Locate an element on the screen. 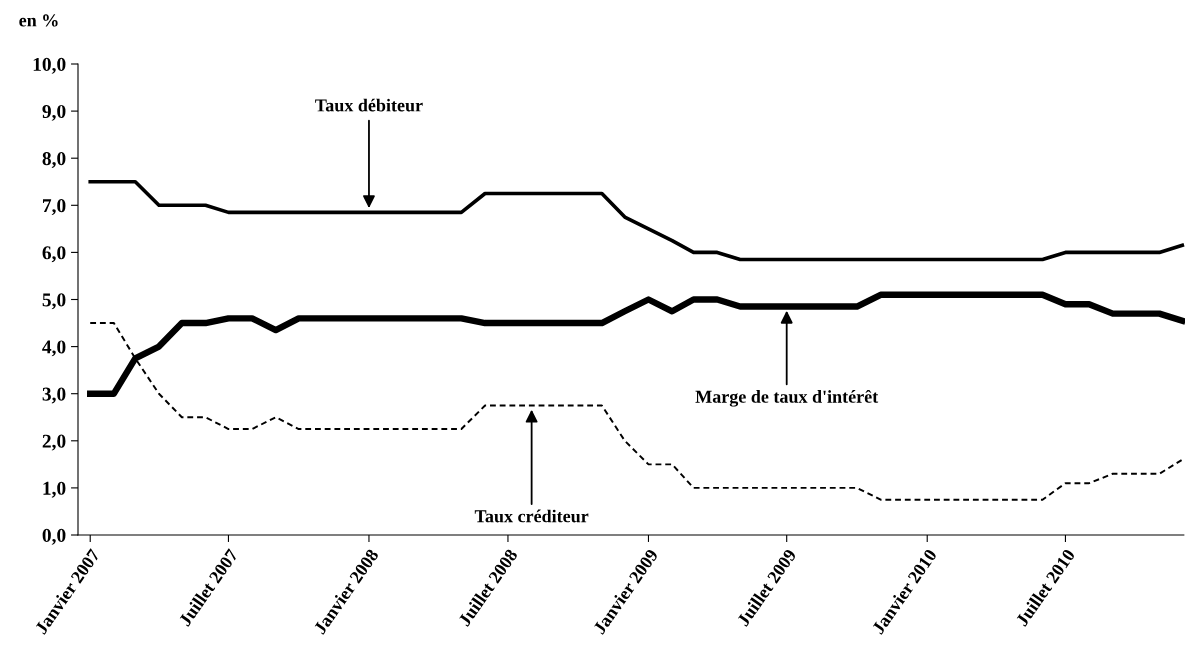  y-tick-label: 8,0 is located at coordinates (54, 160).